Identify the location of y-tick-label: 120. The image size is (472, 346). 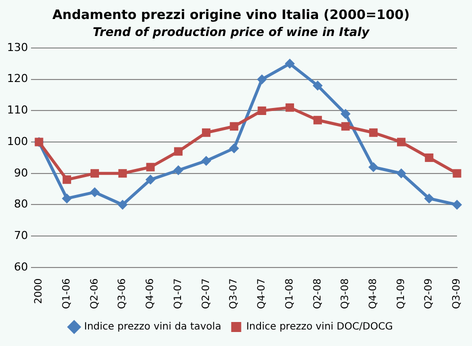
(17, 79).